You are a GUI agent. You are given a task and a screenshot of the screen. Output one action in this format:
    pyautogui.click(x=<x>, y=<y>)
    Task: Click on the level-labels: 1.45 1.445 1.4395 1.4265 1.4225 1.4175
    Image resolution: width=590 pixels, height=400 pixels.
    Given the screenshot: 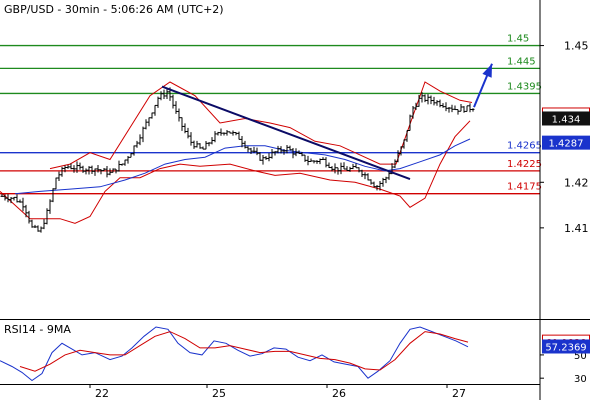 What is the action you would take?
    pyautogui.click(x=524, y=113)
    